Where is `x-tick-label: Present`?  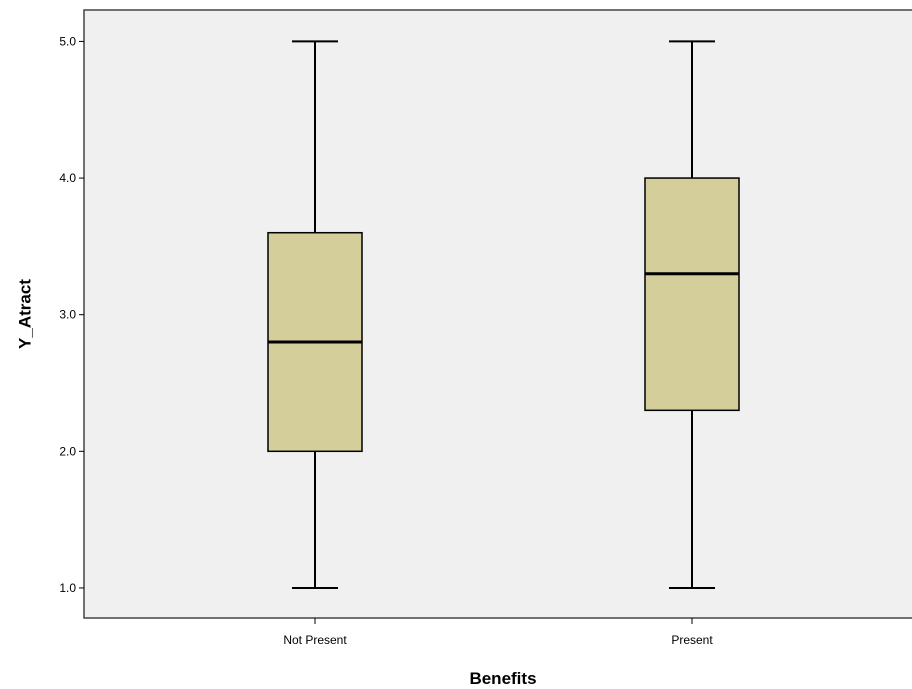 x-tick-label: Present is located at coordinates (692, 640).